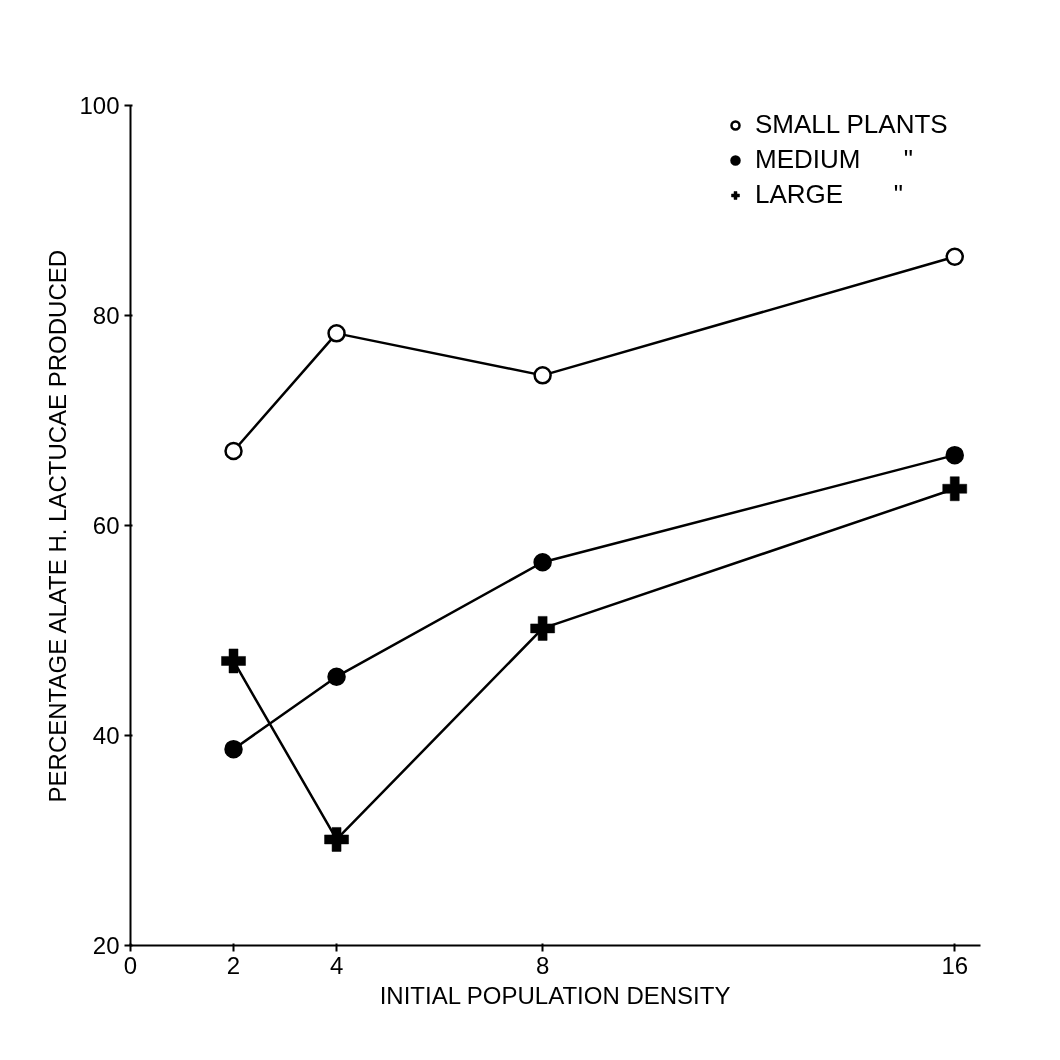 The image size is (1060, 1060). What do you see at coordinates (233, 965) in the screenshot?
I see `x-tick-label: 2` at bounding box center [233, 965].